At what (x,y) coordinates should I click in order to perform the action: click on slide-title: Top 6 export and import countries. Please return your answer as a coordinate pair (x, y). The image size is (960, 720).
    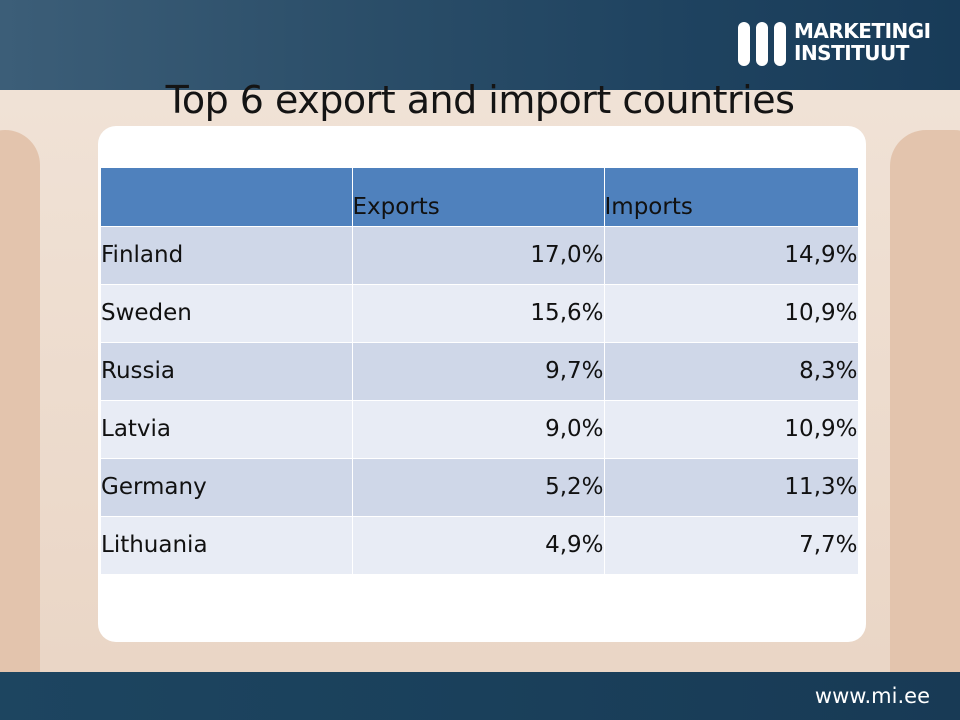
    Looking at the image, I should click on (480, 100).